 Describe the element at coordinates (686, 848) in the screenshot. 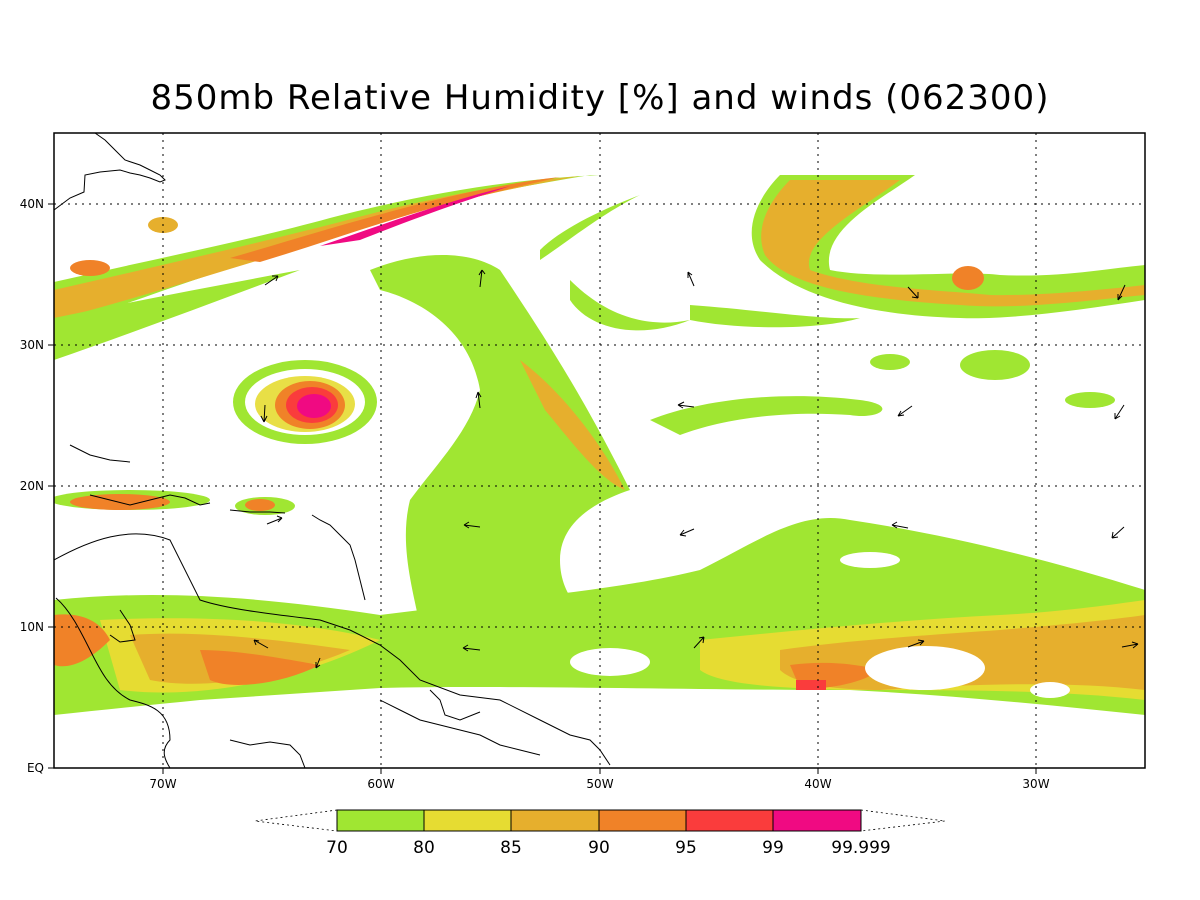

I see `colorbar-label-95: 95` at that location.